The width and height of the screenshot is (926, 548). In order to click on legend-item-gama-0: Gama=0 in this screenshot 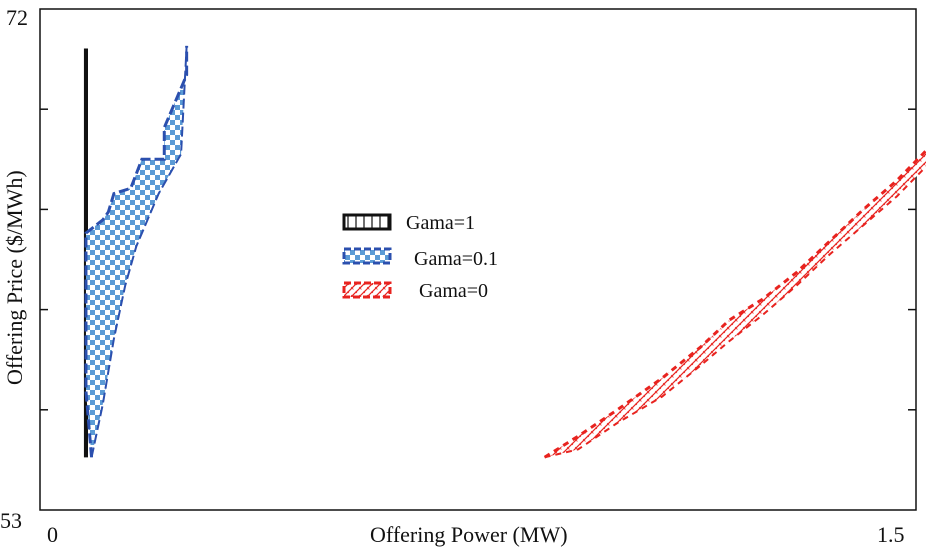, I will do `click(415, 291)`.